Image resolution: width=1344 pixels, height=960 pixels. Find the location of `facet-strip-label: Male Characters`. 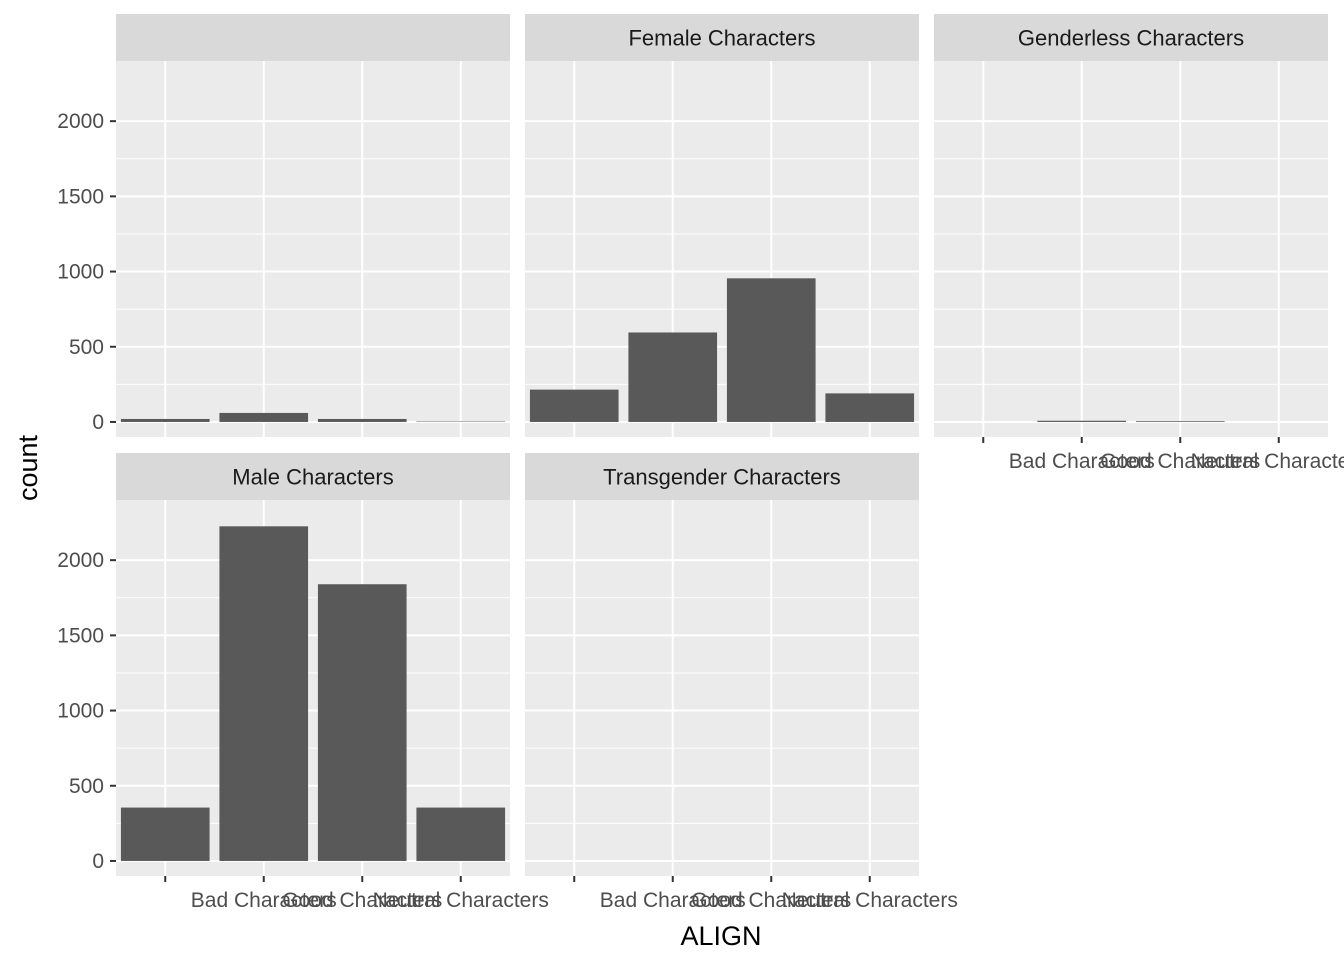

facet-strip-label: Male Characters is located at coordinates (312, 477).